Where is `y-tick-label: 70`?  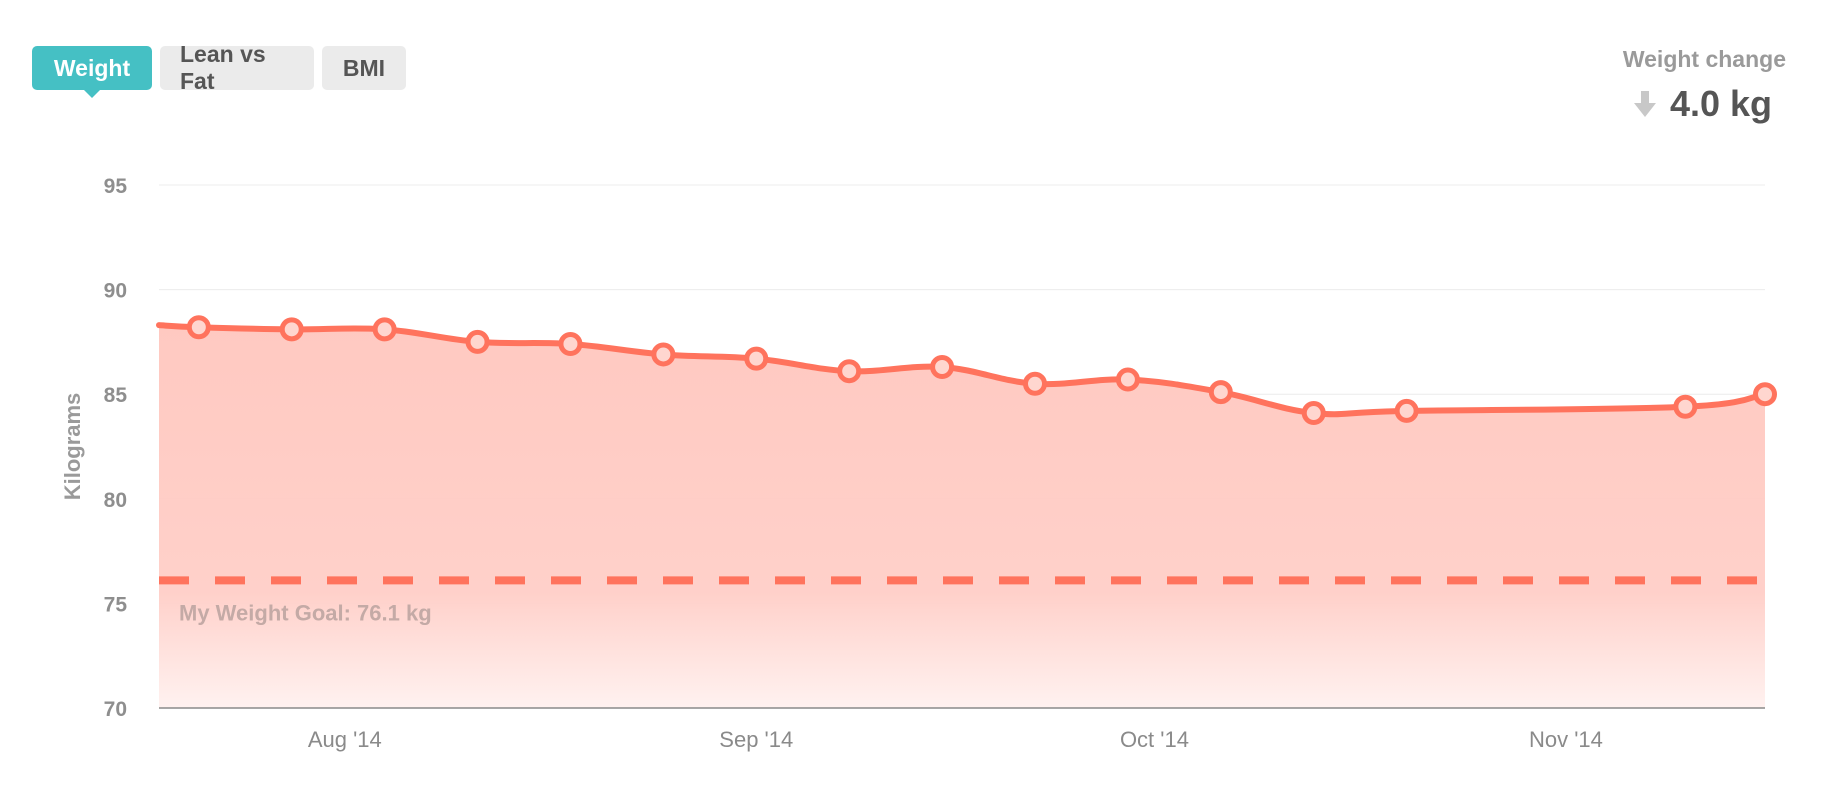
y-tick-label: 70 is located at coordinates (115, 709).